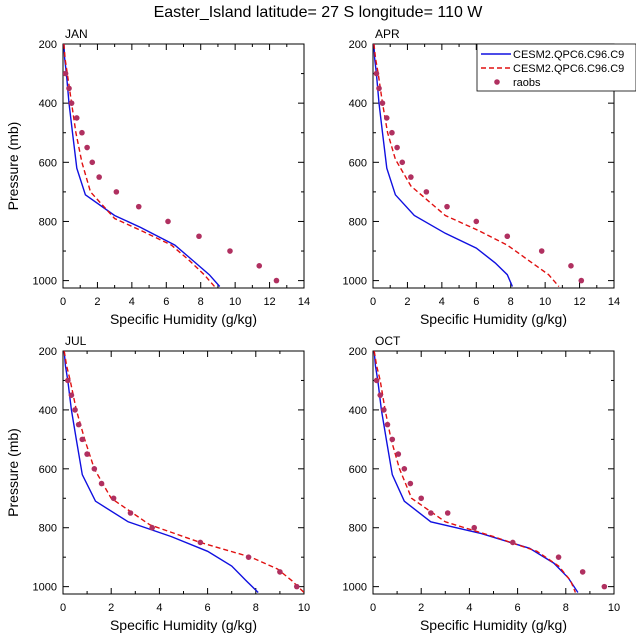  What do you see at coordinates (269, 302) in the screenshot?
I see `x-tick-label: 12` at bounding box center [269, 302].